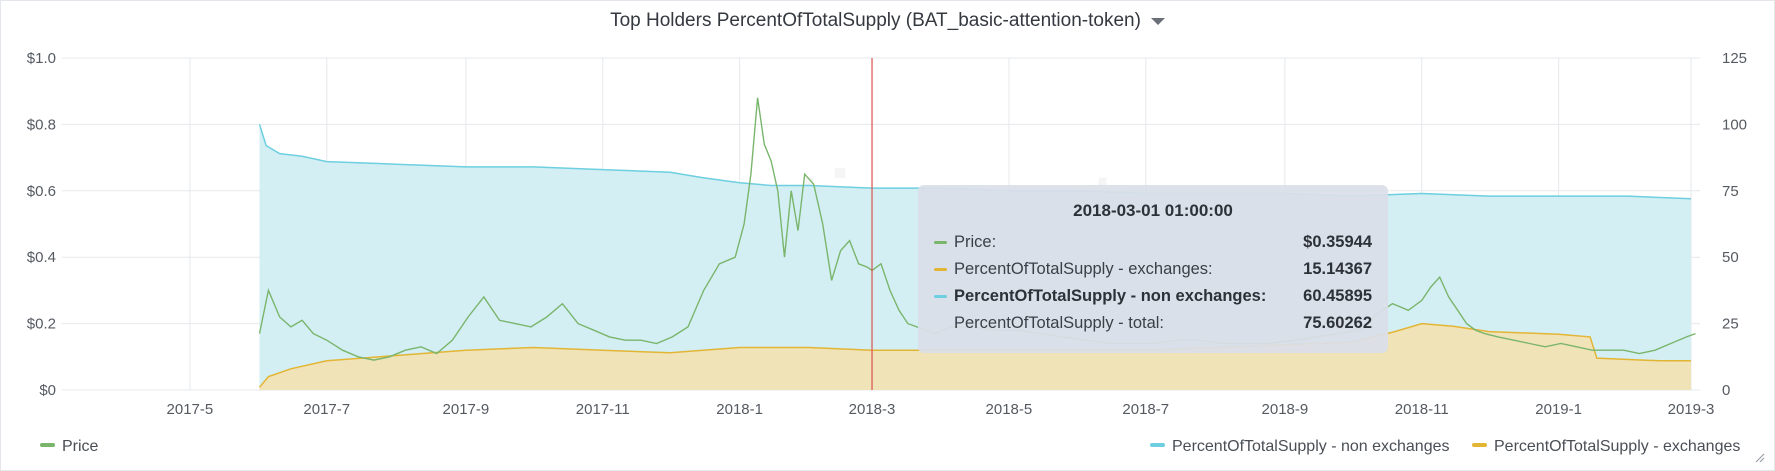 This screenshot has height=471, width=1775. Describe the element at coordinates (1760, 458) in the screenshot. I see `resize-handle-icon` at that location.